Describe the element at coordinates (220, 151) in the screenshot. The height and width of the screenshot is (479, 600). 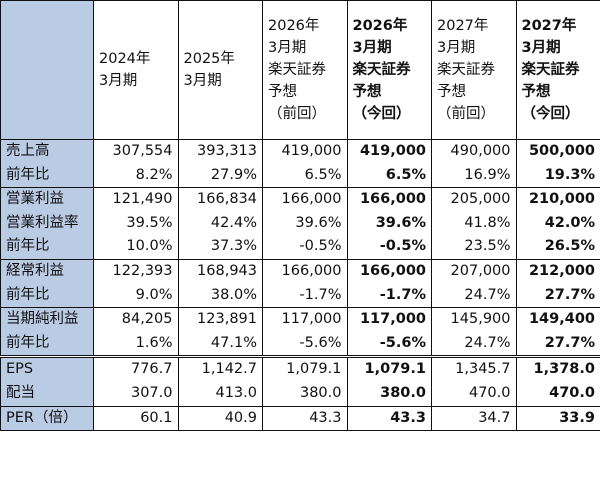
I see `table-cell: 393,313` at that location.